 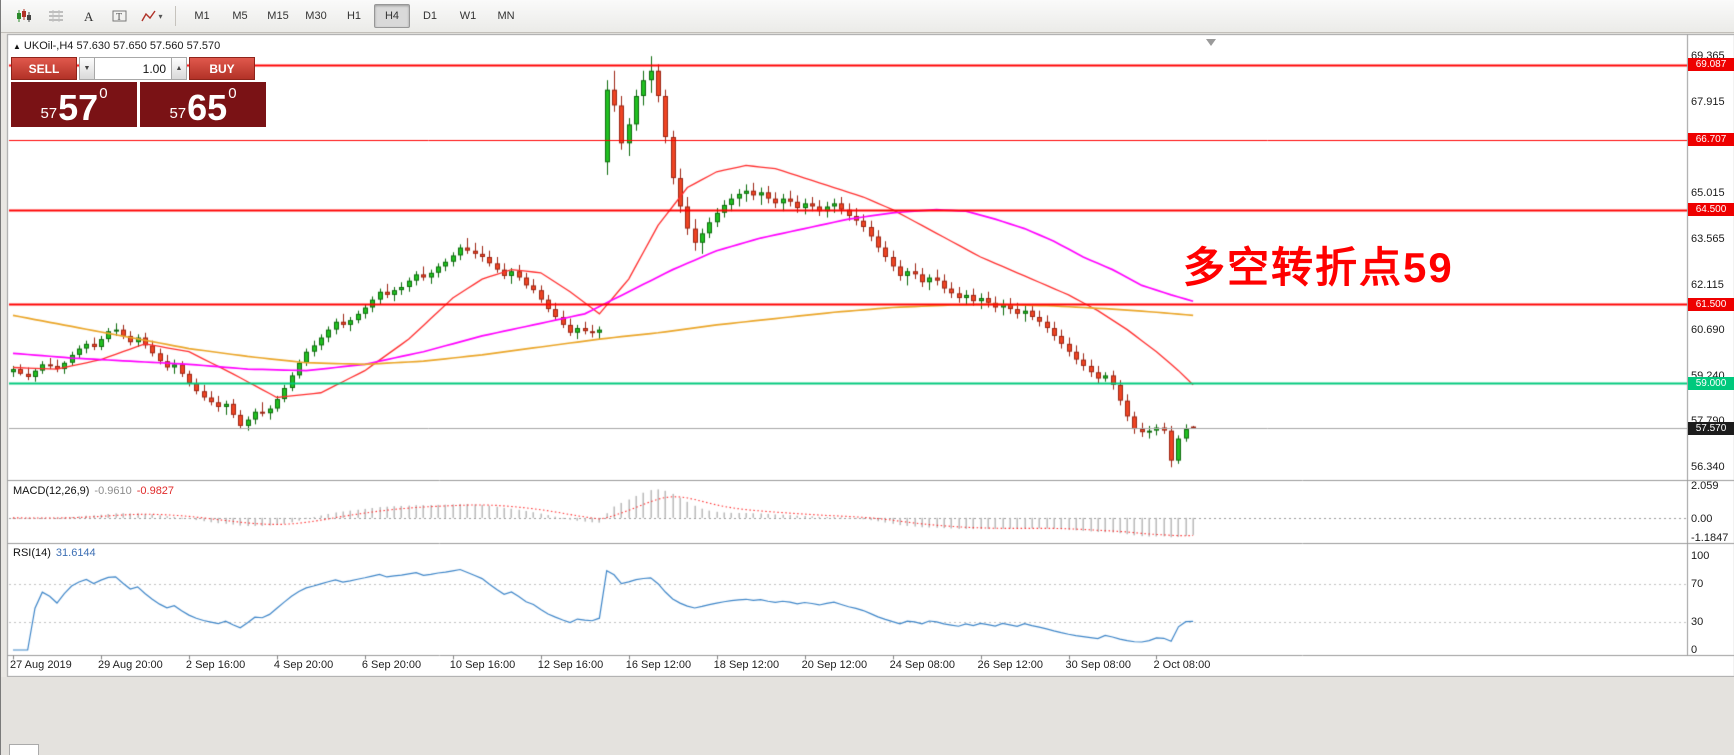 I want to click on ask-price-display: 57 65 0, so click(x=203, y=104).